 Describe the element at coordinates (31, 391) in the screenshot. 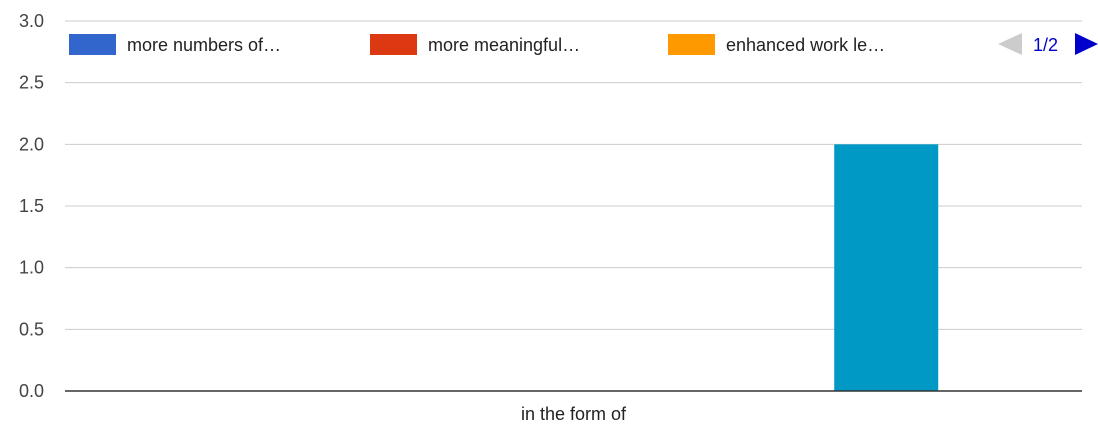

I see `y-tick-label: 0.0` at that location.